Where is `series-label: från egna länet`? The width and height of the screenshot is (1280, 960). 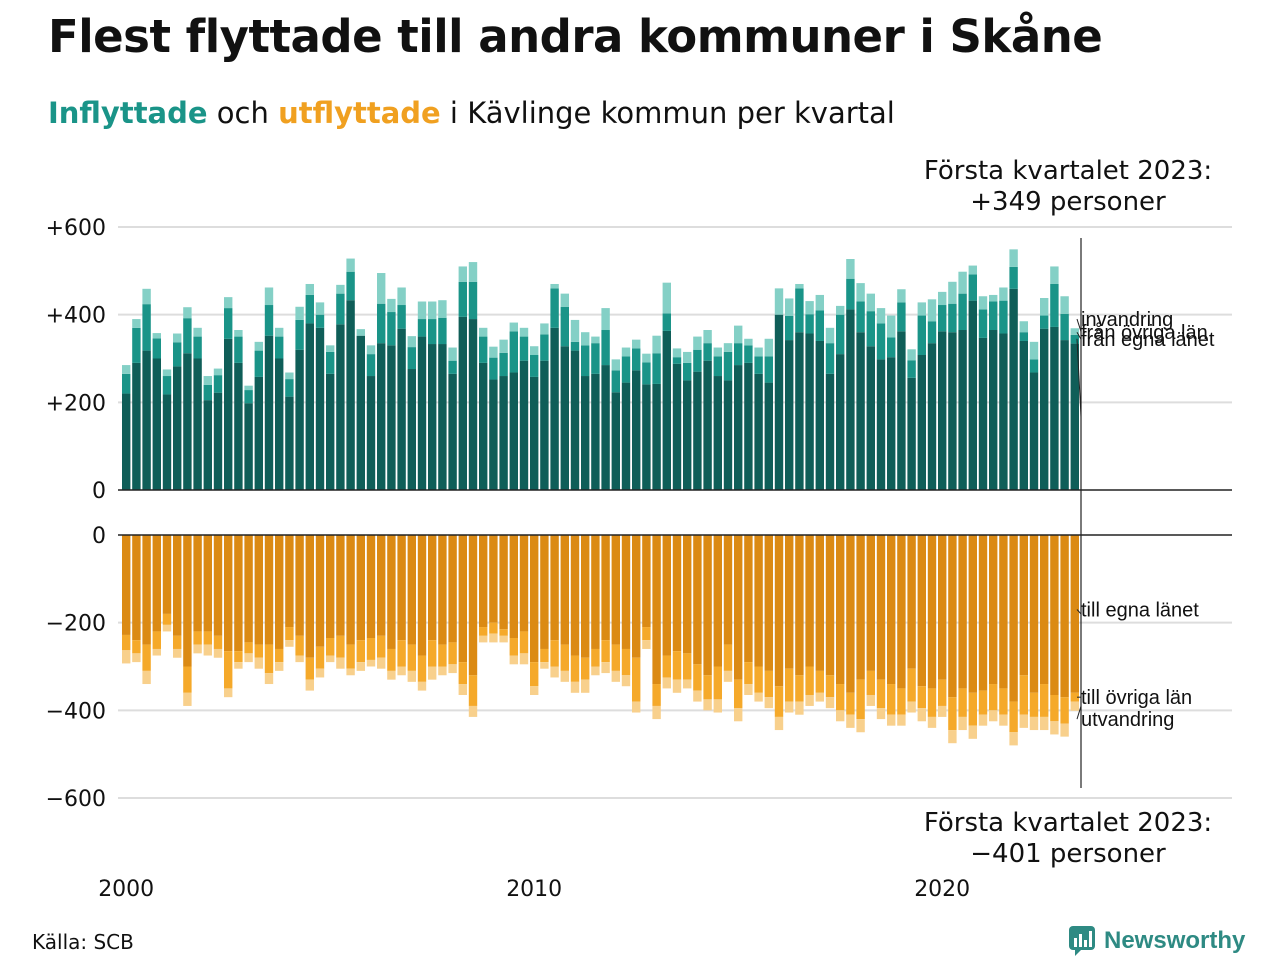 series-label: från egna länet is located at coordinates (1148, 340).